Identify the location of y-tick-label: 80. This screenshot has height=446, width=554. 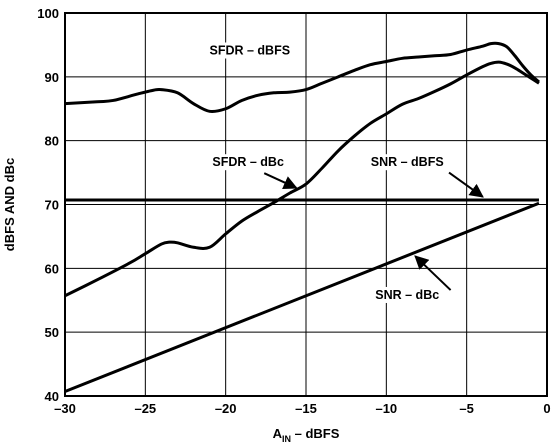
(52, 141).